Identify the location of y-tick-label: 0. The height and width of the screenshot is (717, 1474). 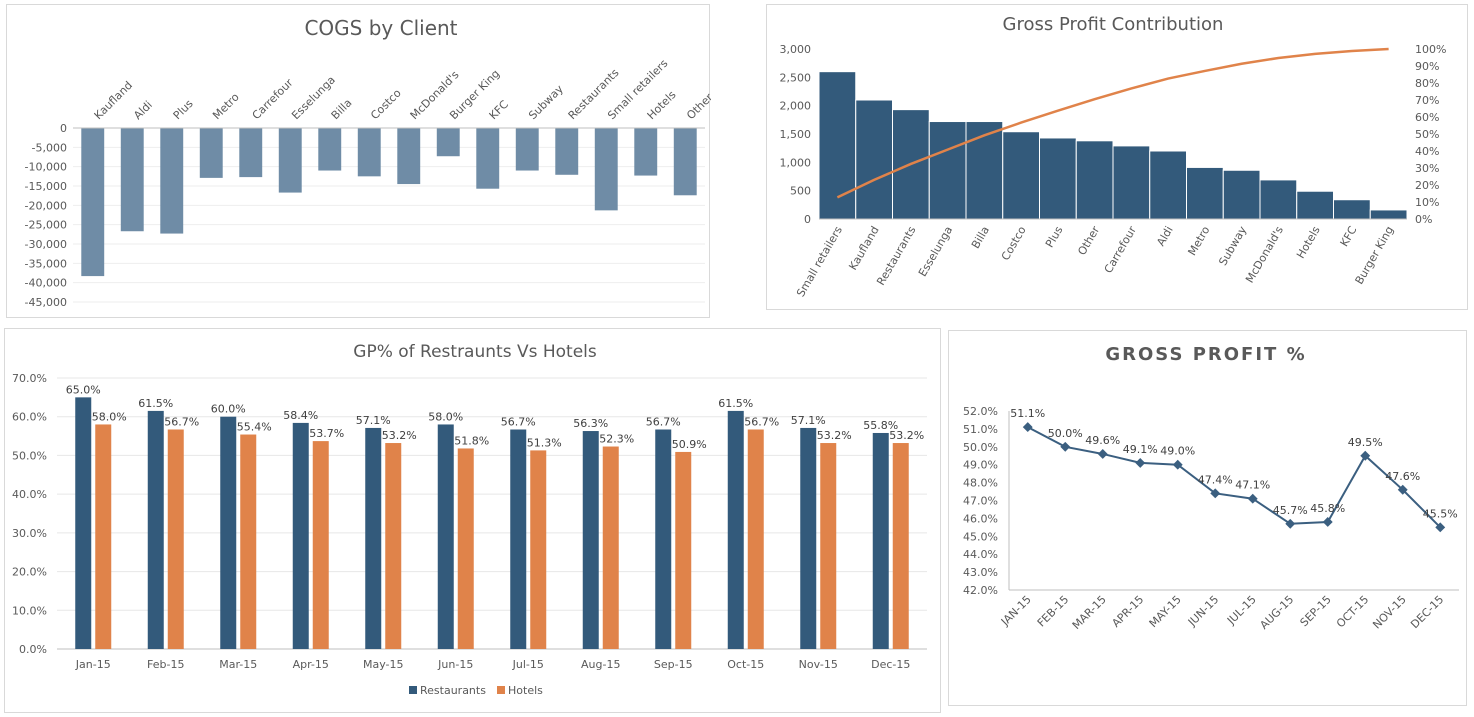
(807, 219).